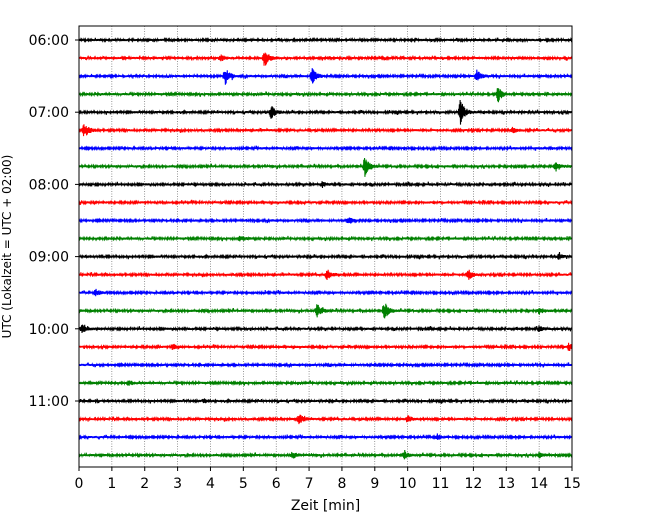 Image resolution: width=650 pixels, height=520 pixels. Describe the element at coordinates (441, 484) in the screenshot. I see `x-tick-label: 11` at that location.